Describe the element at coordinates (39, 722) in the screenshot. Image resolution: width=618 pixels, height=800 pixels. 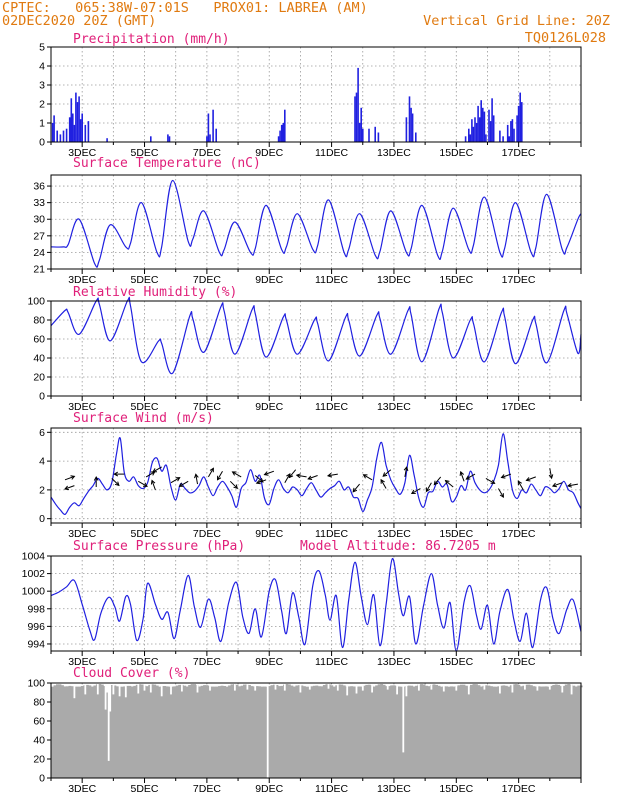
I see `cloud-ytick-label: 60` at that location.